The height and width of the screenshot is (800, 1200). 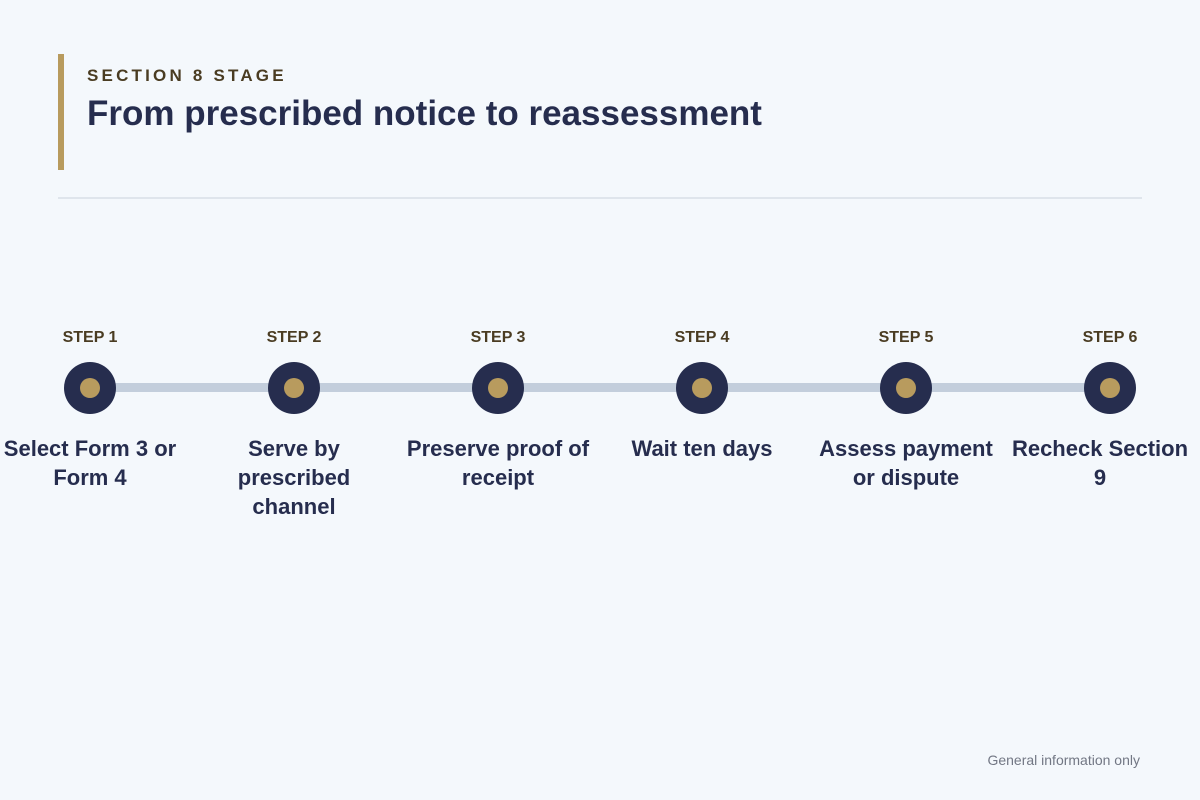 I want to click on section-eyebrow: SECTION 8 STAGE, so click(x=187, y=75).